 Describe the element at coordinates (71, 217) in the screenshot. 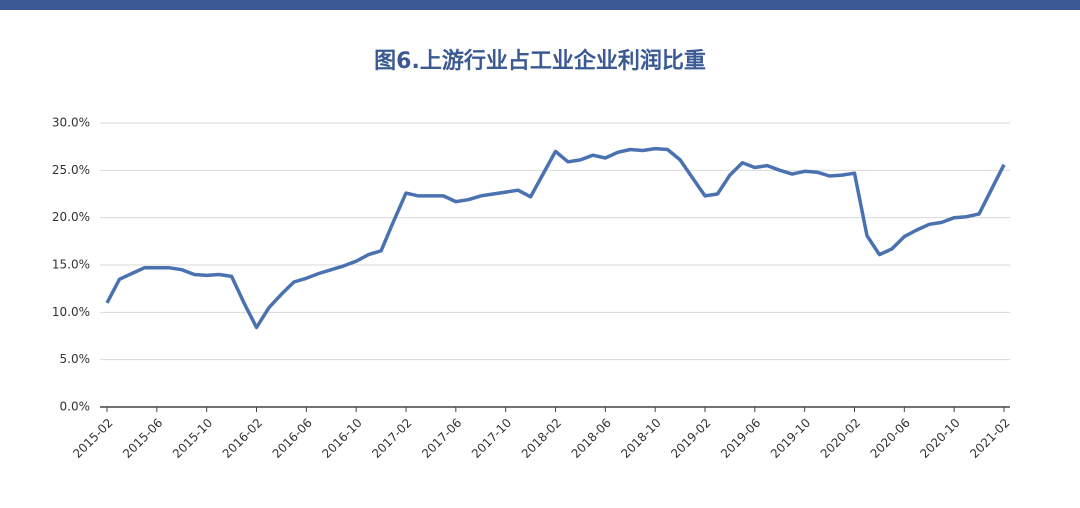

I see `y-tick-label: 20.0%` at that location.